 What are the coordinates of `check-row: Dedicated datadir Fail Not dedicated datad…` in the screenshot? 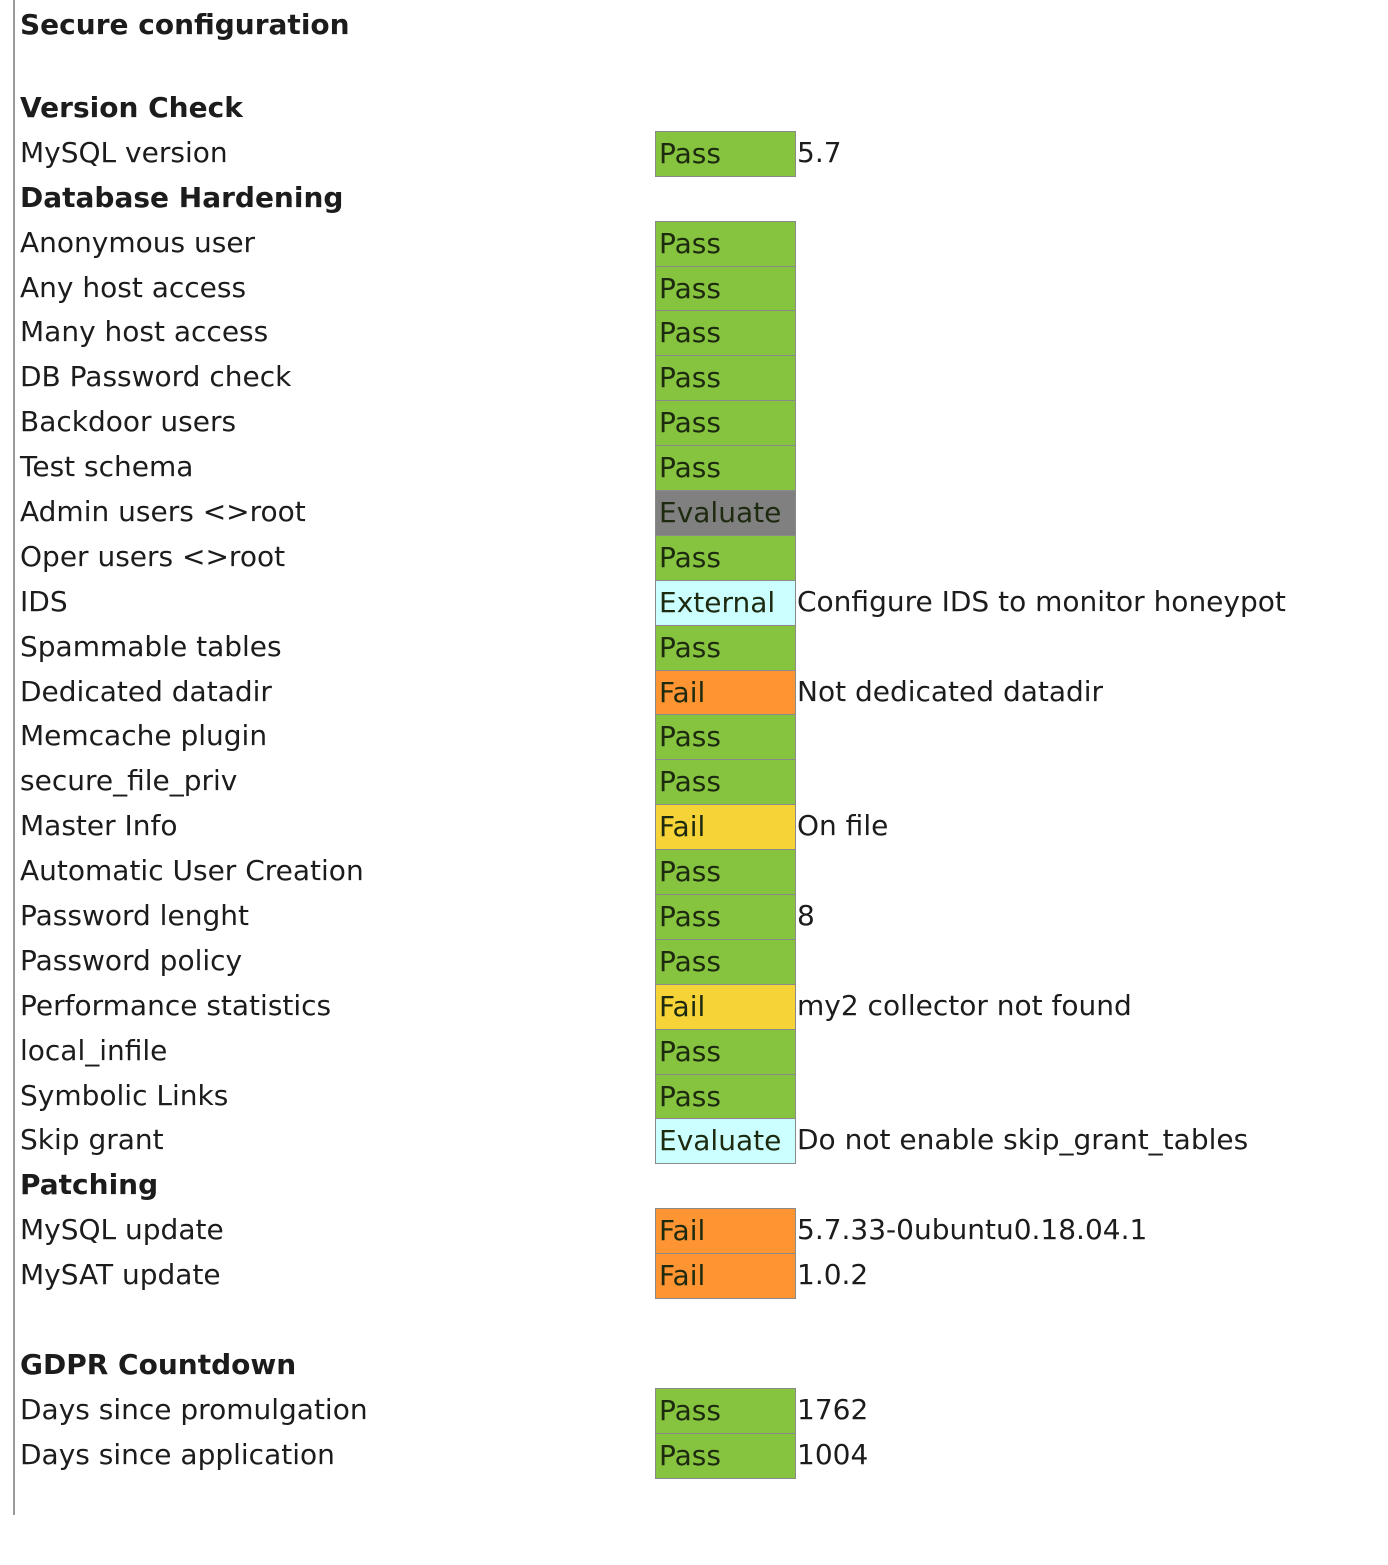 It's located at (700, 692).